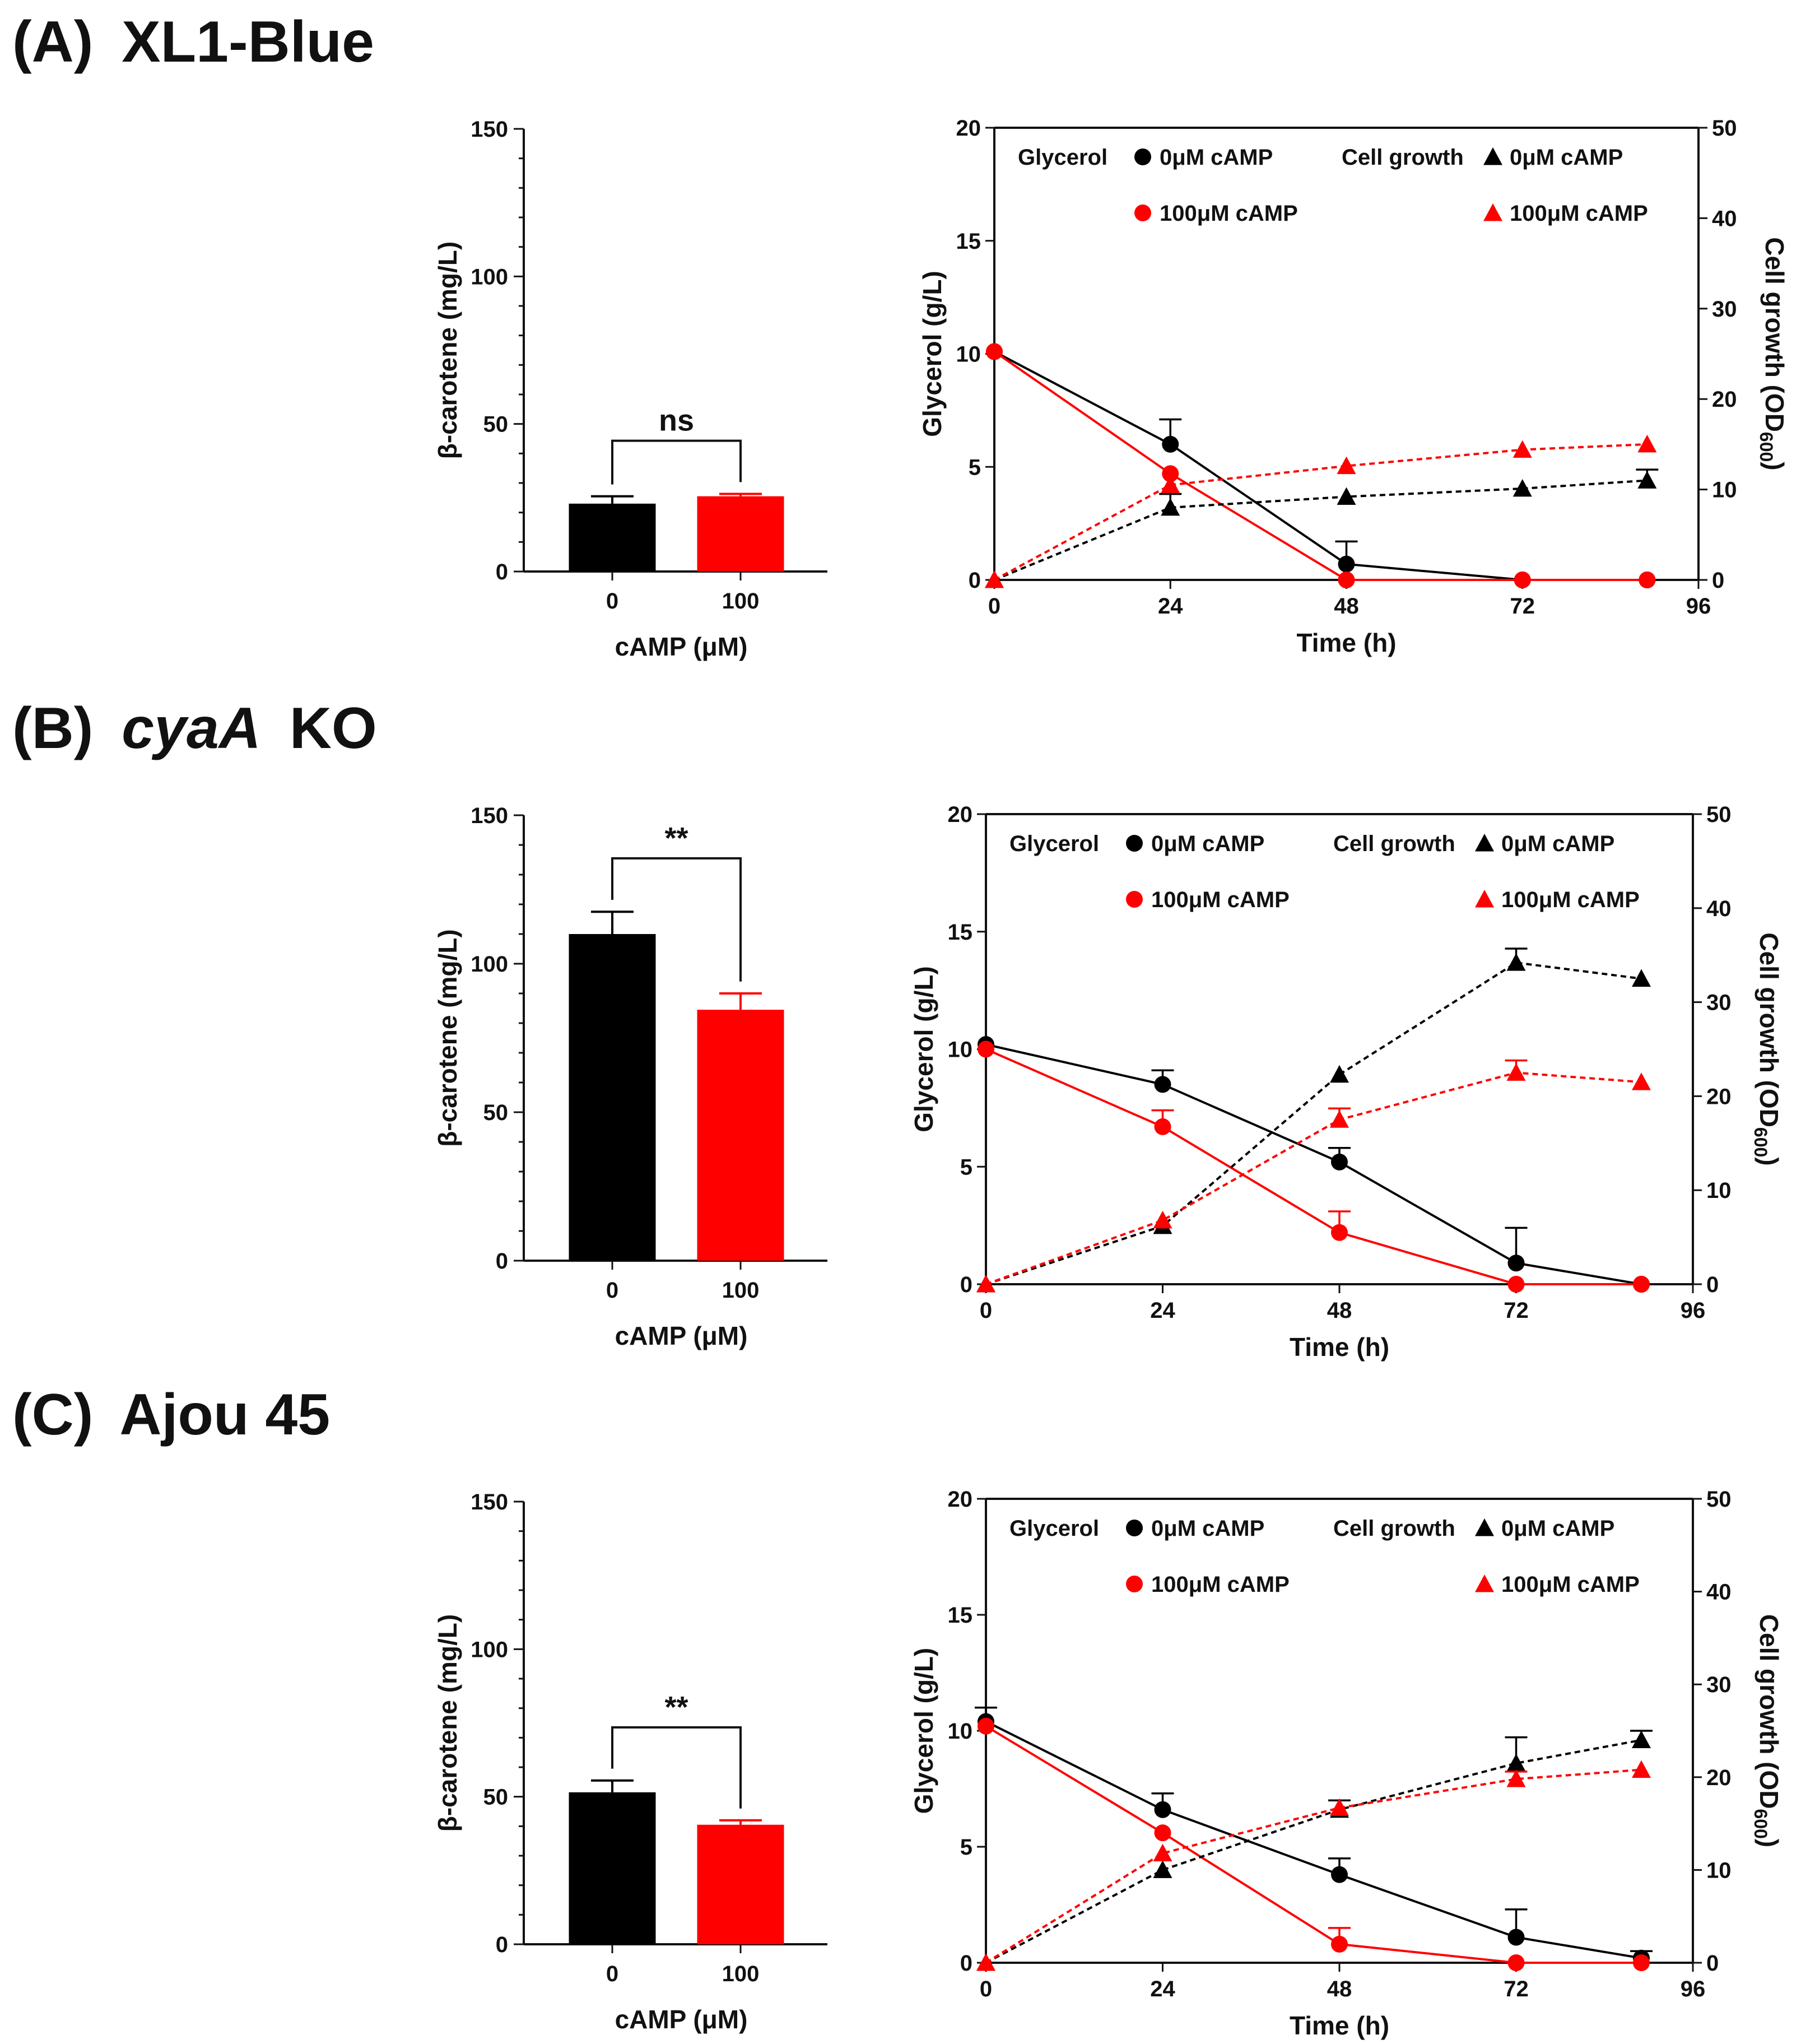 This screenshot has height=2044, width=1801. Describe the element at coordinates (1719, 1096) in the screenshot. I see `y2-tick-label: 20` at that location.